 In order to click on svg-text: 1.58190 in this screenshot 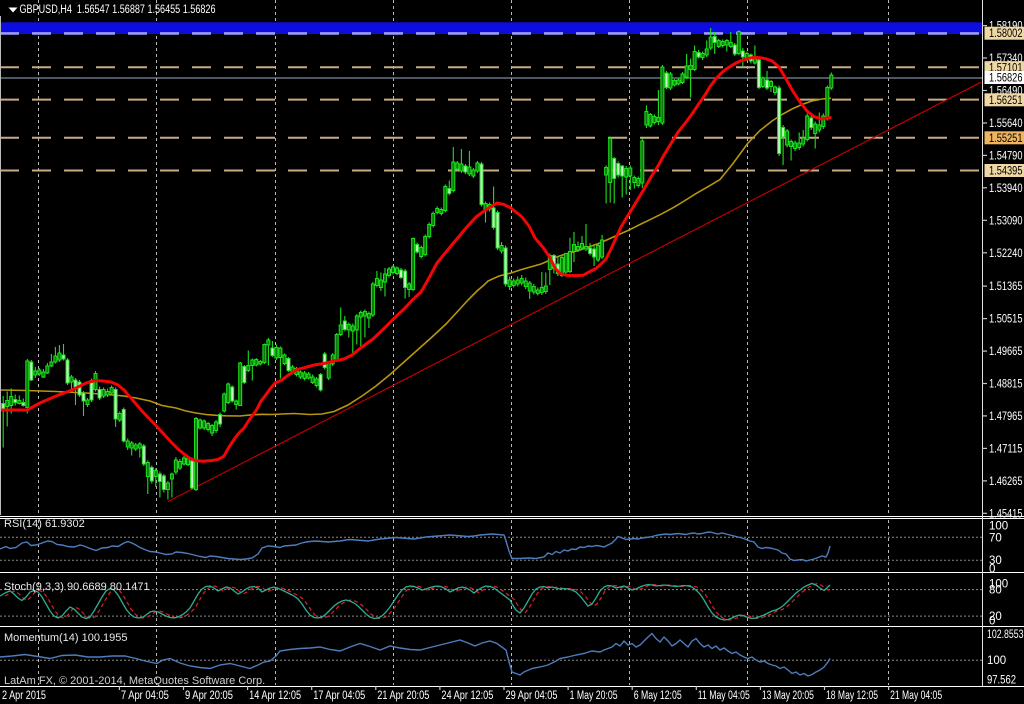, I will do `click(1006, 27)`.